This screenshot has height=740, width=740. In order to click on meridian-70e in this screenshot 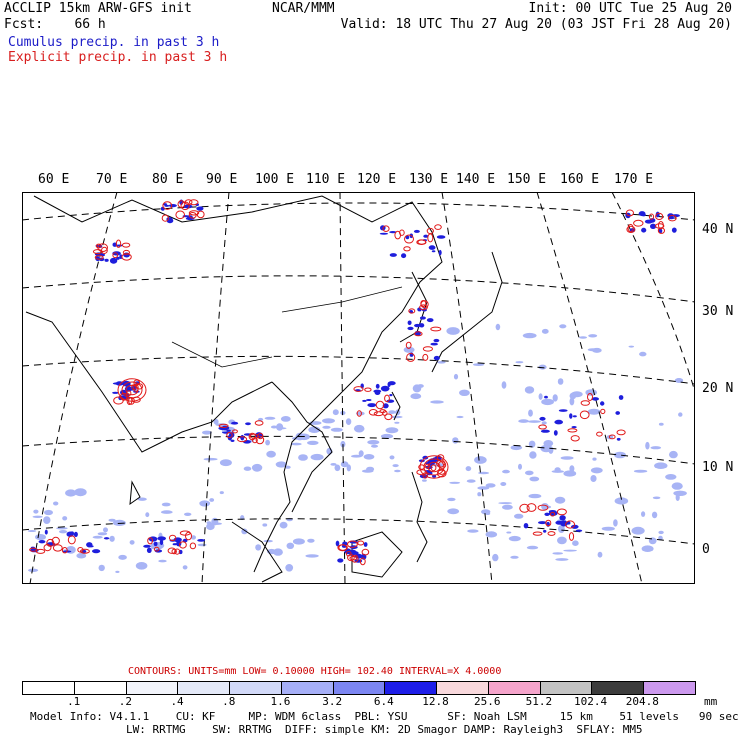, I will do `click(73, 388)`.